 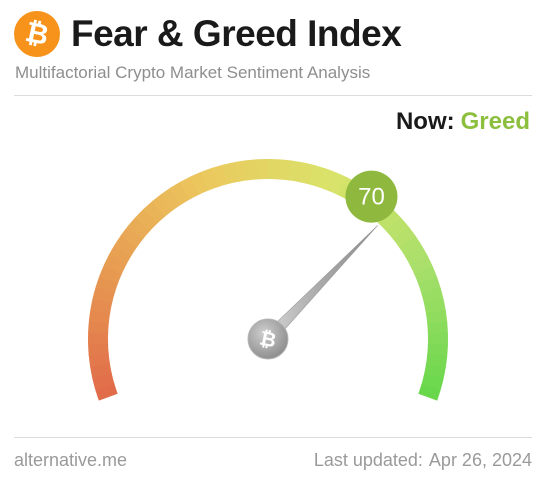 I want to click on last-updated-date: Apr 26, 2024, so click(x=480, y=460).